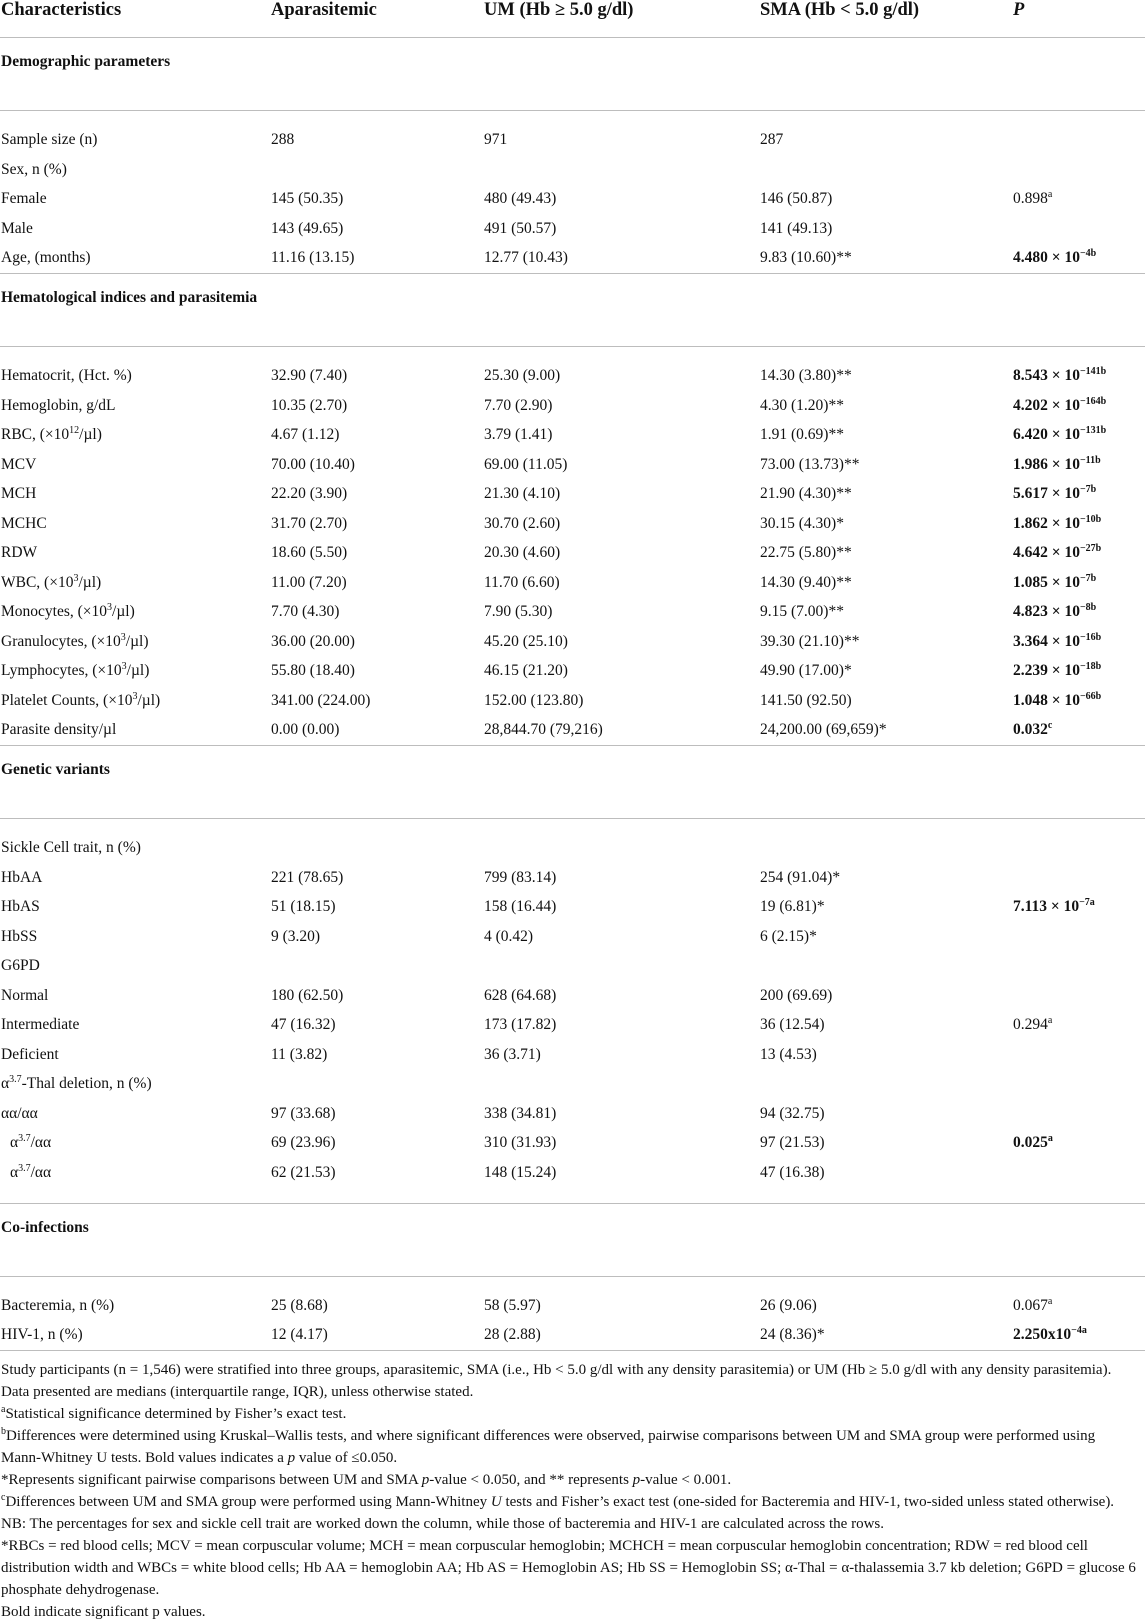 The image size is (1145, 1623). Describe the element at coordinates (20, 966) in the screenshot. I see `table-row: G6PD` at that location.